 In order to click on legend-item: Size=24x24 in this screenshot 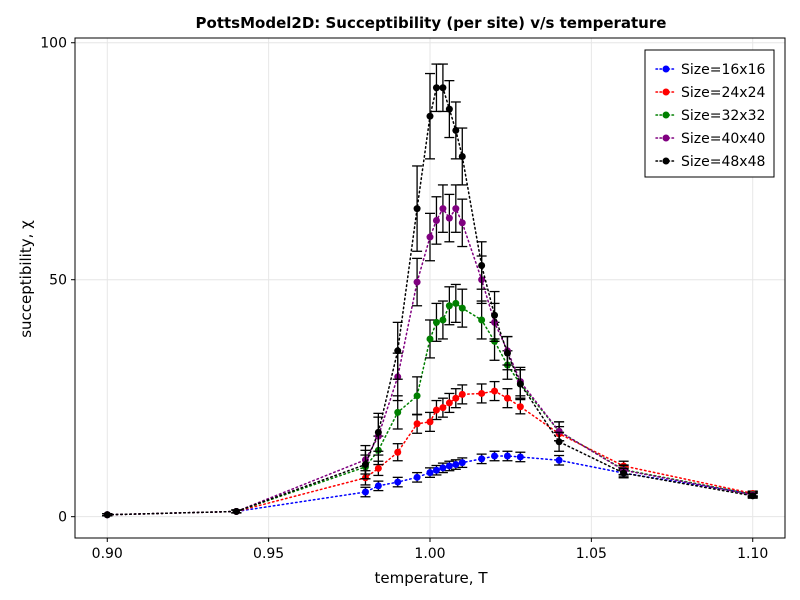, I will do `click(710, 93)`.